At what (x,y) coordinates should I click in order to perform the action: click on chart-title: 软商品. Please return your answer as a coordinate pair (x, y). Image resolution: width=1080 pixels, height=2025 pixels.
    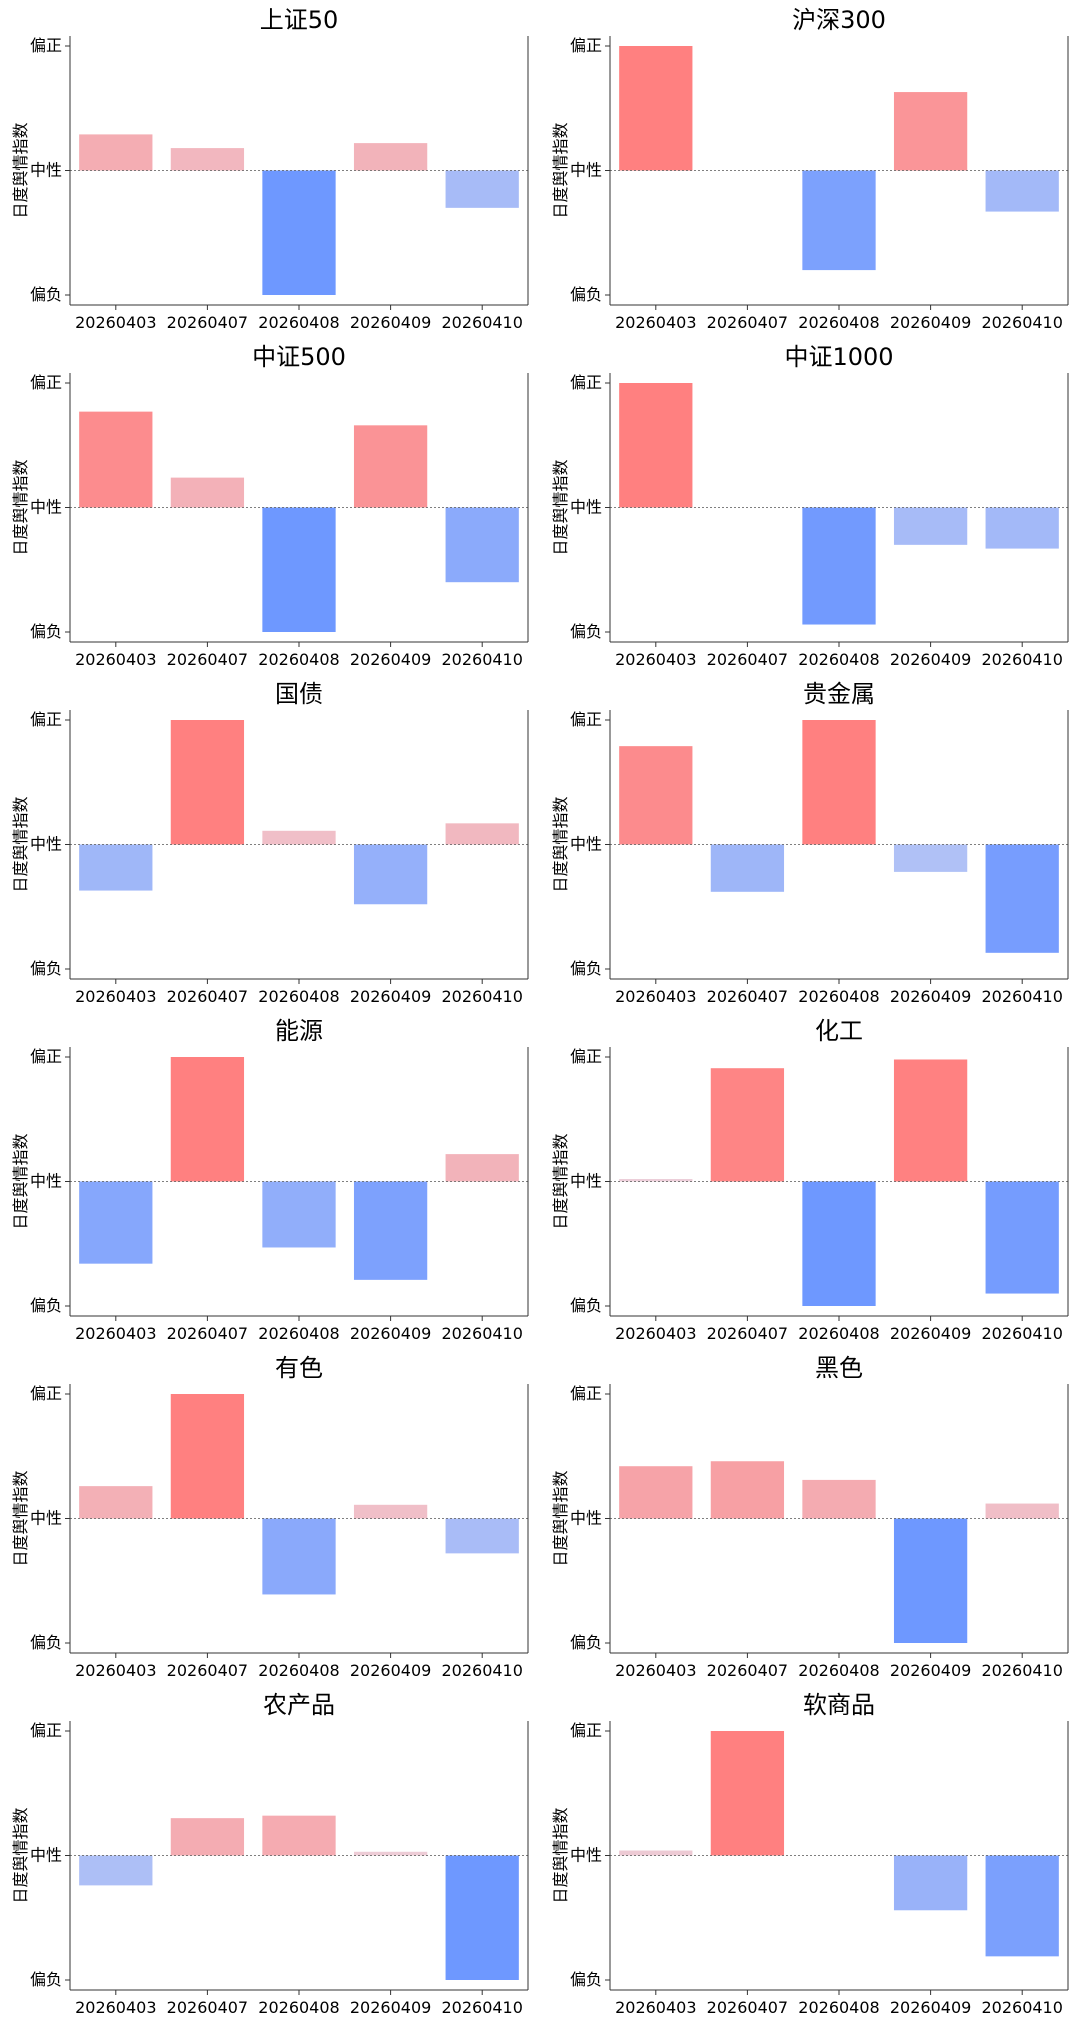
    Looking at the image, I should click on (839, 1705).